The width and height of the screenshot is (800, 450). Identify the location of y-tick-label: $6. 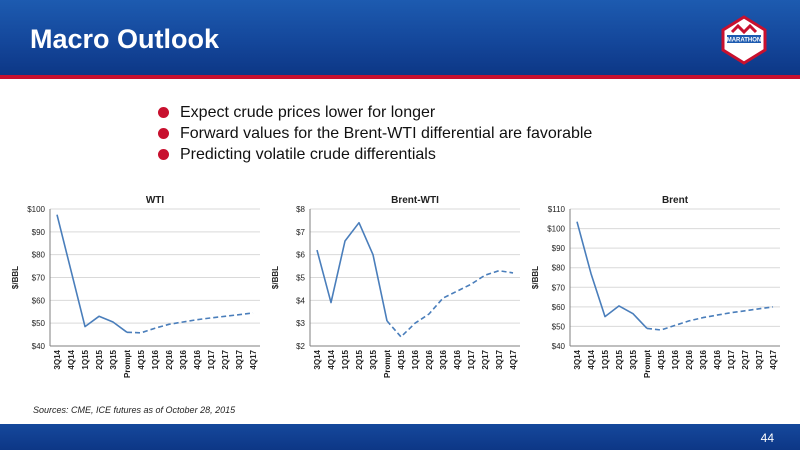
(300, 255).